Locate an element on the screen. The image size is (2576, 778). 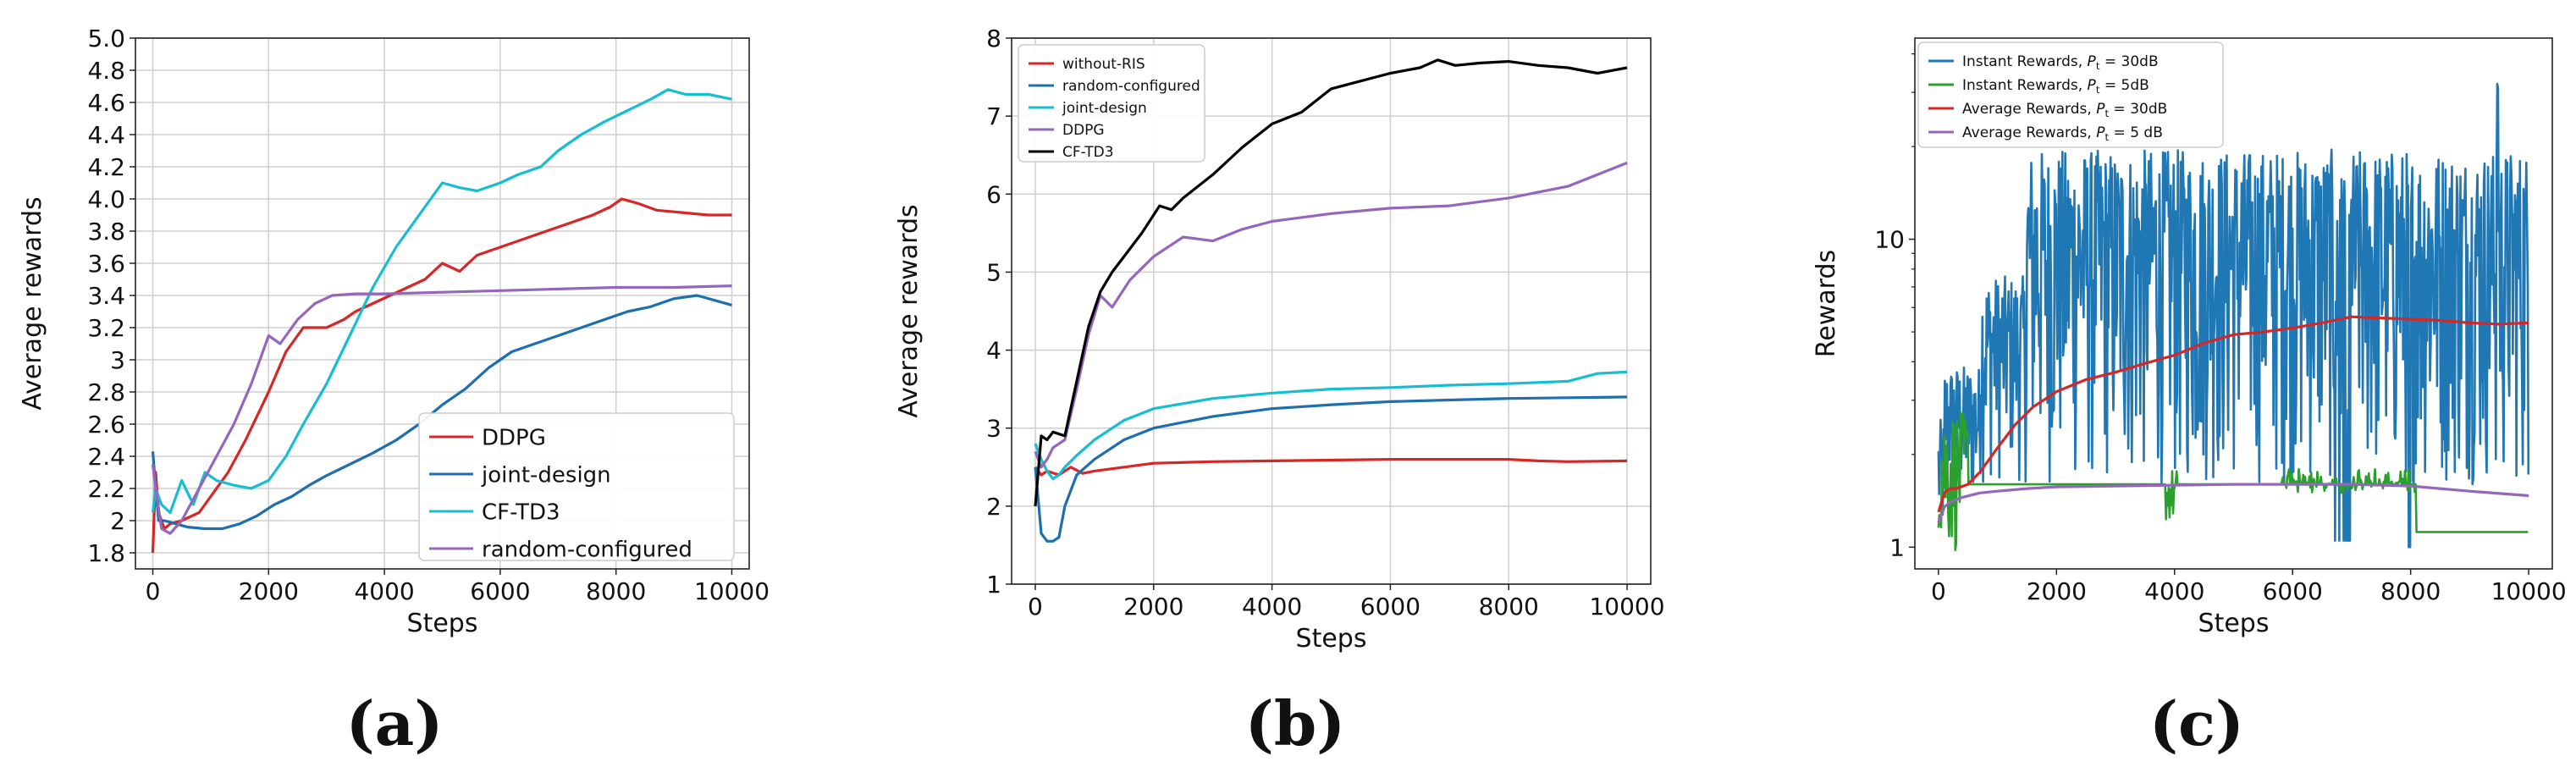
y-tick-label: 4.0 is located at coordinates (106, 199).